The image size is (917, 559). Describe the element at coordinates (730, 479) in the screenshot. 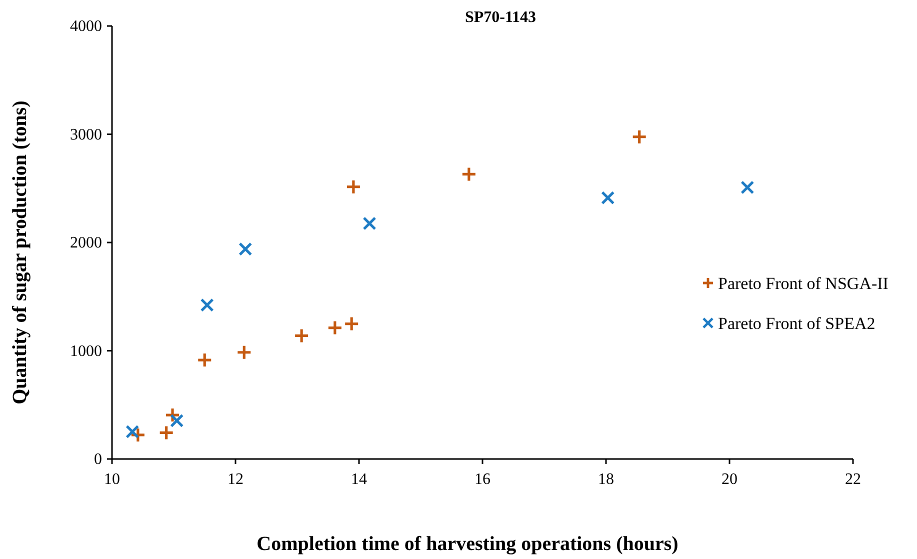

I see `x-tick-label: 20` at that location.